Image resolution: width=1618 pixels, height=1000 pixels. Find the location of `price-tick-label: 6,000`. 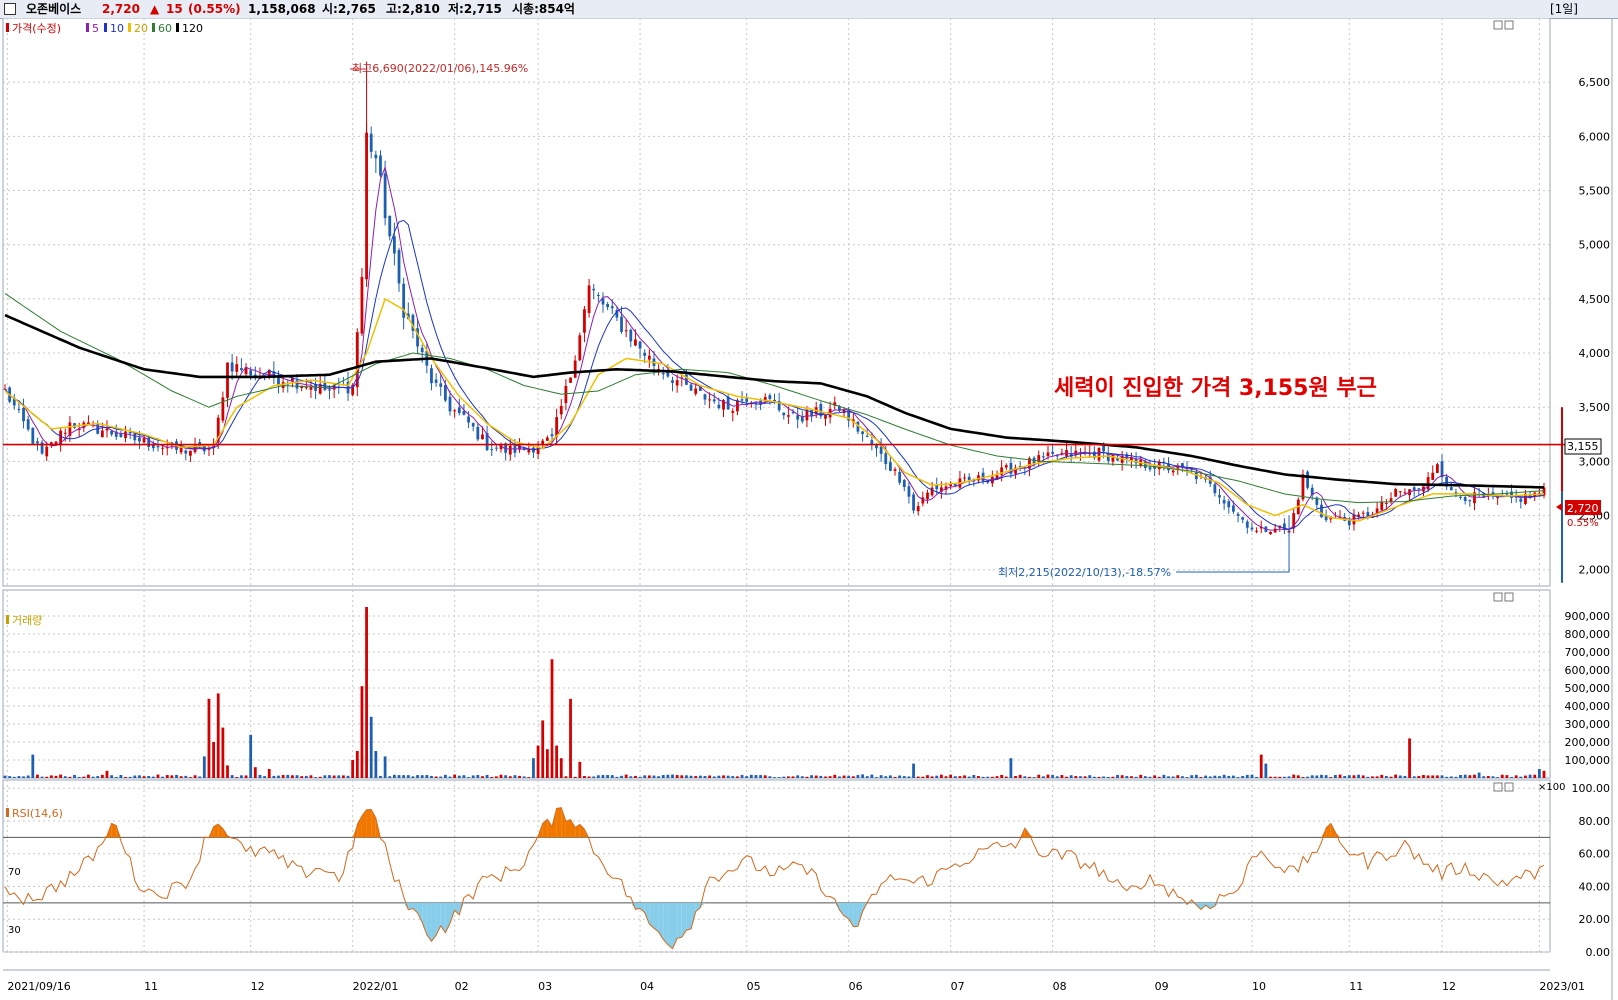

price-tick-label: 6,000 is located at coordinates (1595, 136).